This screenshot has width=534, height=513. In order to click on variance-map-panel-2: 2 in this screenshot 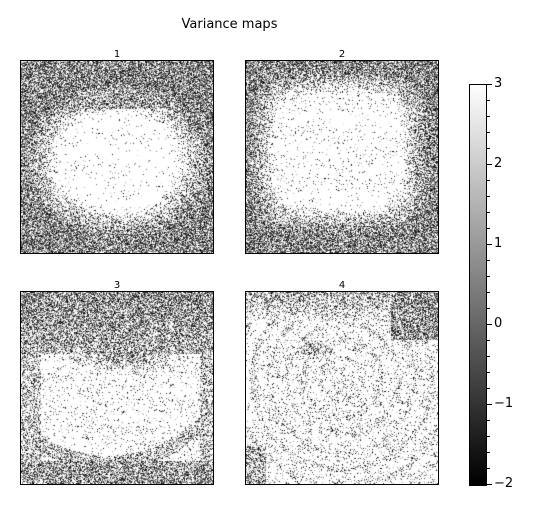, I will do `click(342, 152)`.